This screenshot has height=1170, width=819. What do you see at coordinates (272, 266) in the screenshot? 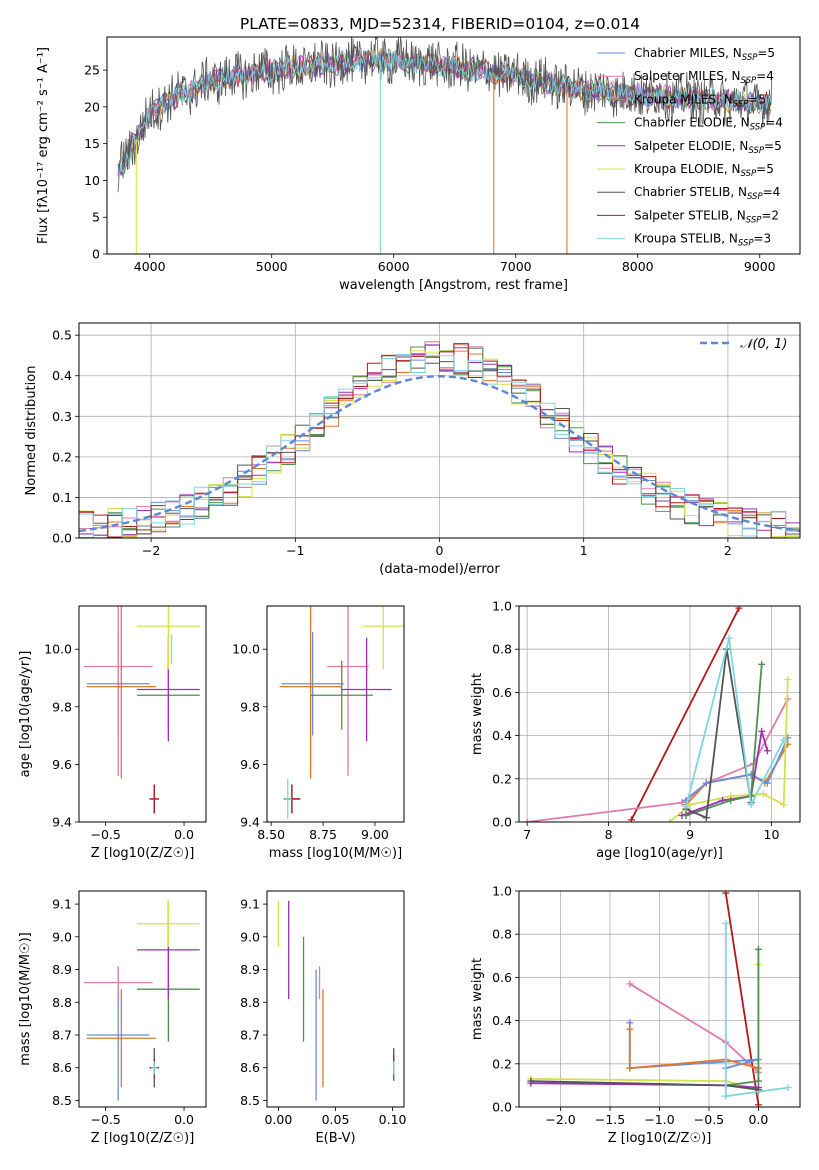
I see `x-tick-label: 5000` at bounding box center [272, 266].